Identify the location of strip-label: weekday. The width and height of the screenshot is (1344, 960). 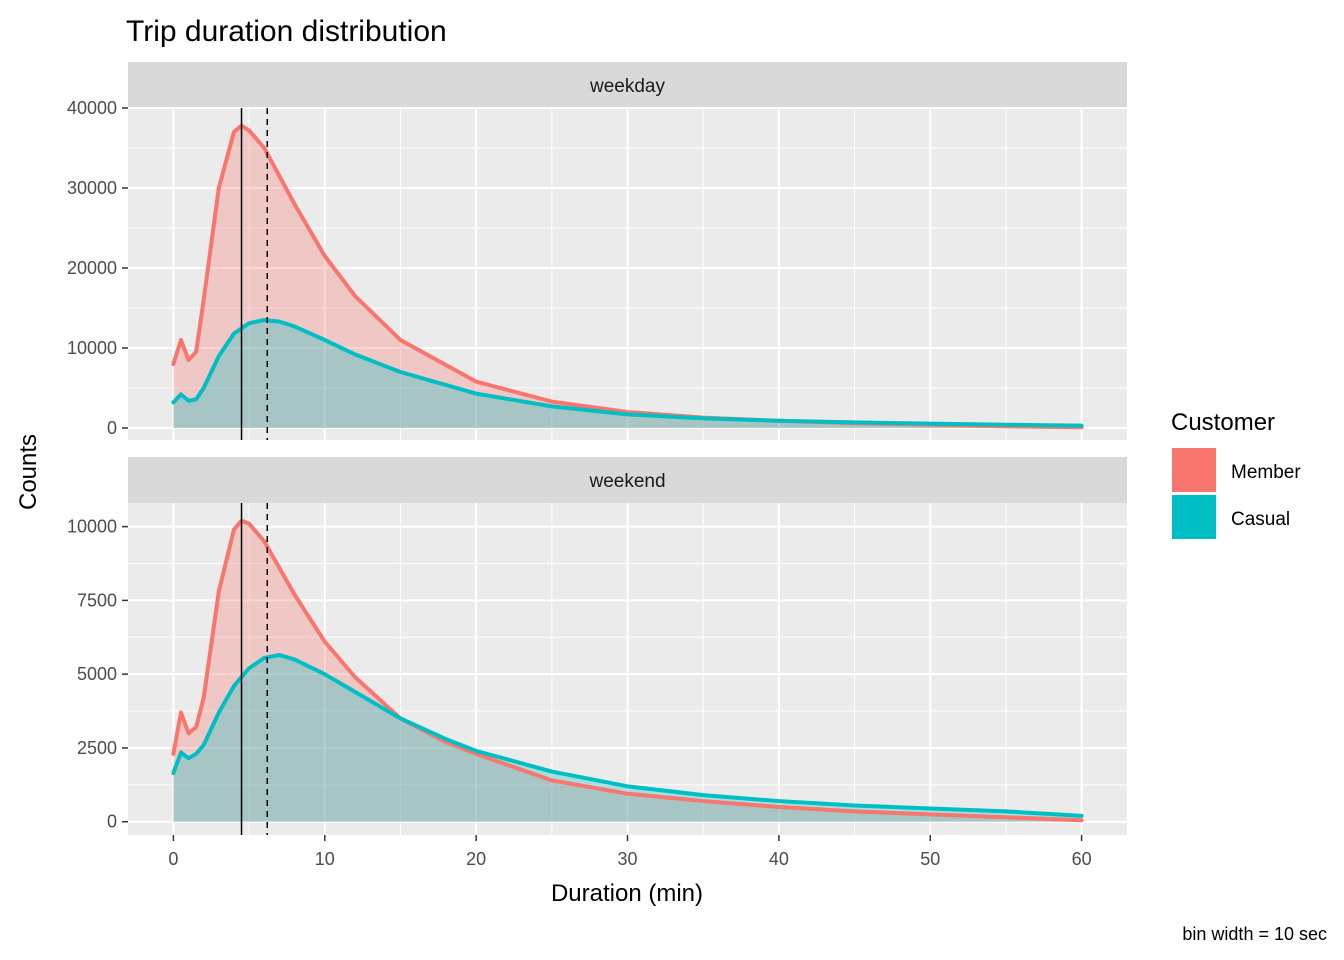
(627, 86).